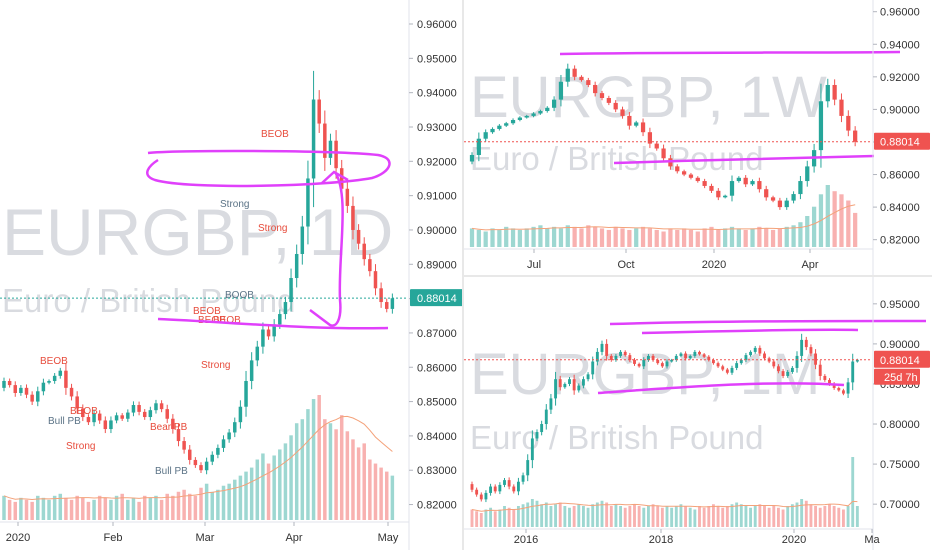  What do you see at coordinates (437, 197) in the screenshot?
I see `y-tick-label: 0.91000` at bounding box center [437, 197].